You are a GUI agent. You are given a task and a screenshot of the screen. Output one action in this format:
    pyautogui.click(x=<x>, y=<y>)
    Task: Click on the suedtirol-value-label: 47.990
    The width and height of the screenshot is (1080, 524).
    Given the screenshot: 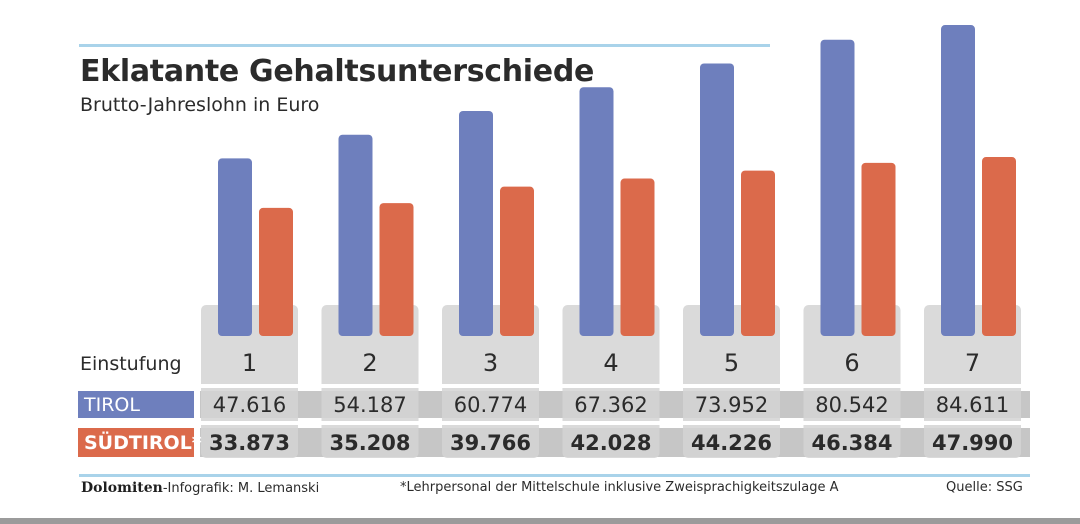 What is the action you would take?
    pyautogui.click(x=972, y=443)
    